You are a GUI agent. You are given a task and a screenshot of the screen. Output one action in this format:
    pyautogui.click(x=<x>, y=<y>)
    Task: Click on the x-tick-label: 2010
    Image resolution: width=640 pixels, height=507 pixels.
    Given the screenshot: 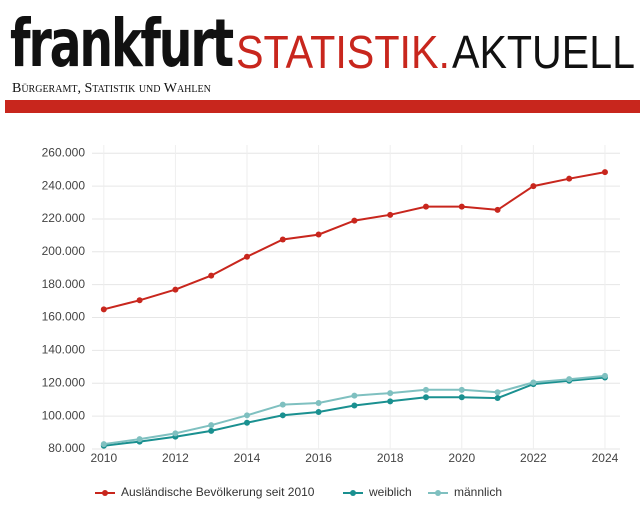 What is the action you would take?
    pyautogui.click(x=103, y=458)
    